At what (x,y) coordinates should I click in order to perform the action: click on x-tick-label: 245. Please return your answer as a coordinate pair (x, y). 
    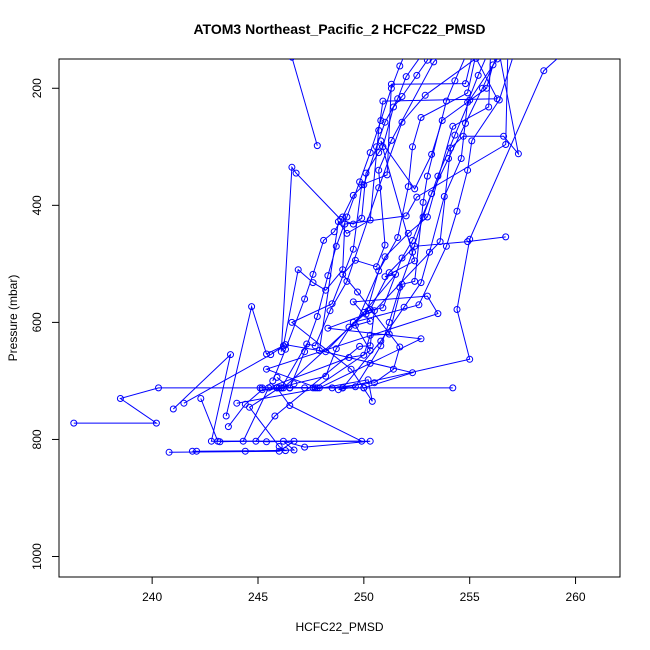
    Looking at the image, I should click on (258, 597).